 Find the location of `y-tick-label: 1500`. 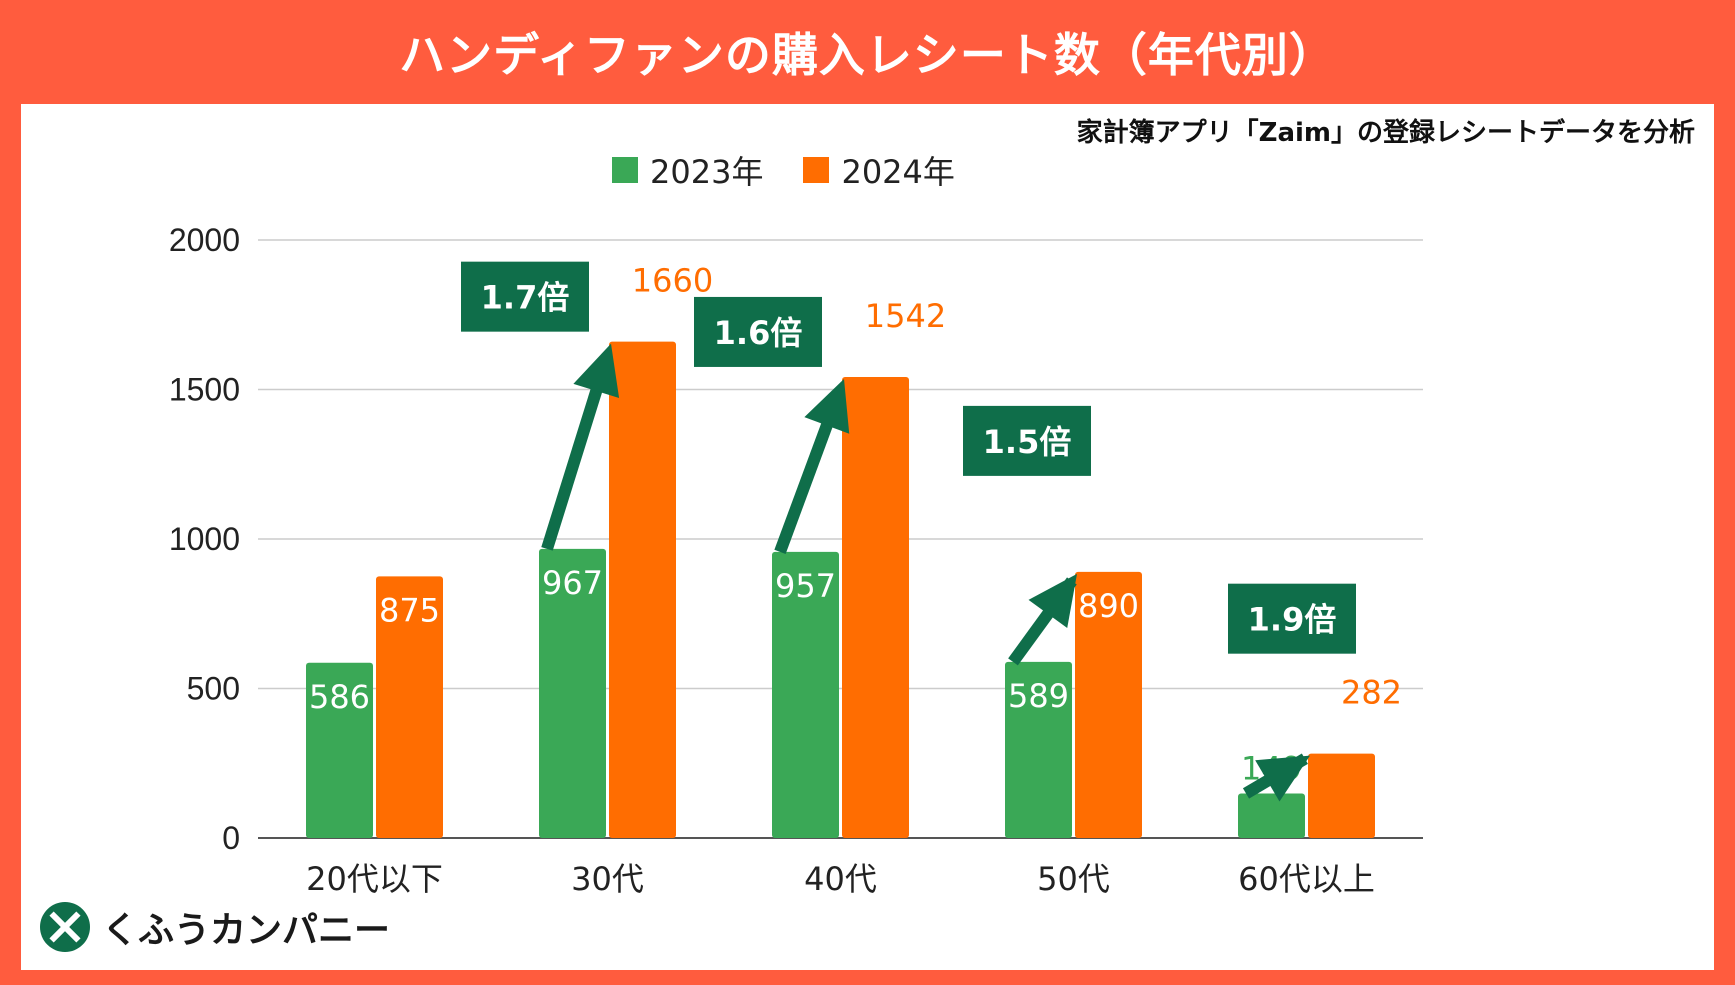

y-tick-label: 1500 is located at coordinates (204, 390).